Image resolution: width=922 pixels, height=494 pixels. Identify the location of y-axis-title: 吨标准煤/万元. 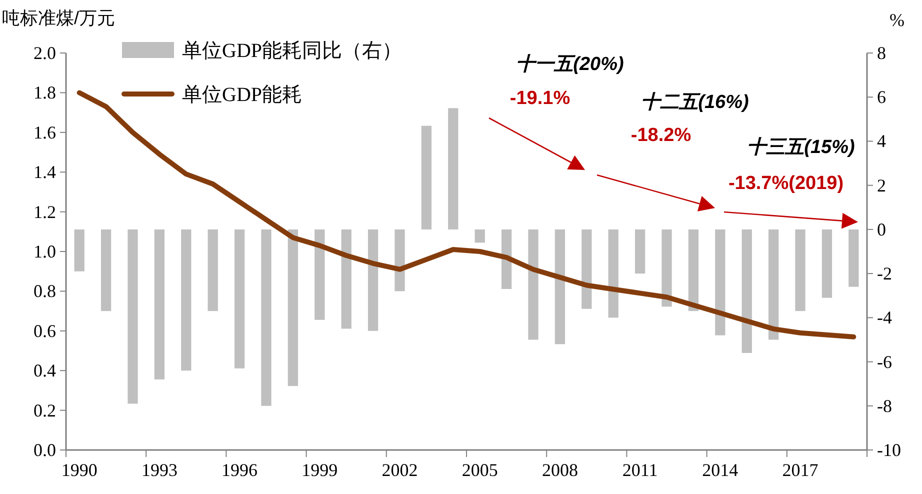
(59, 18).